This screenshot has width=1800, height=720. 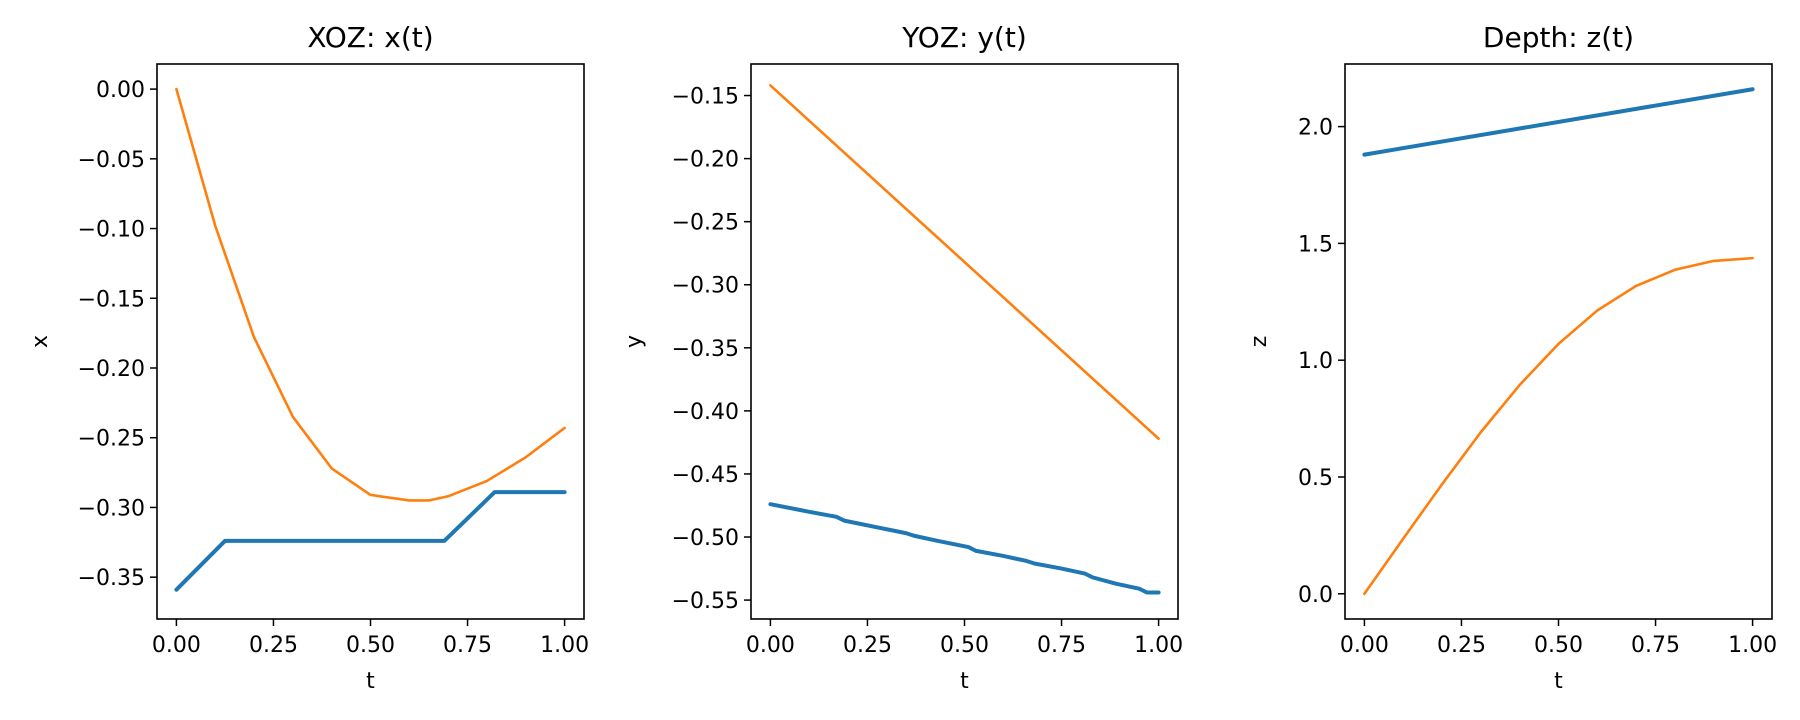 What do you see at coordinates (120, 90) in the screenshot?
I see `y-tick-label: 0.00` at bounding box center [120, 90].